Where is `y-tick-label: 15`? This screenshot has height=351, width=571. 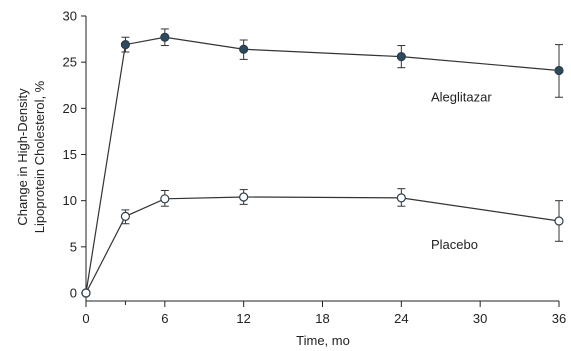
y-tick-label: 15 is located at coordinates (70, 154).